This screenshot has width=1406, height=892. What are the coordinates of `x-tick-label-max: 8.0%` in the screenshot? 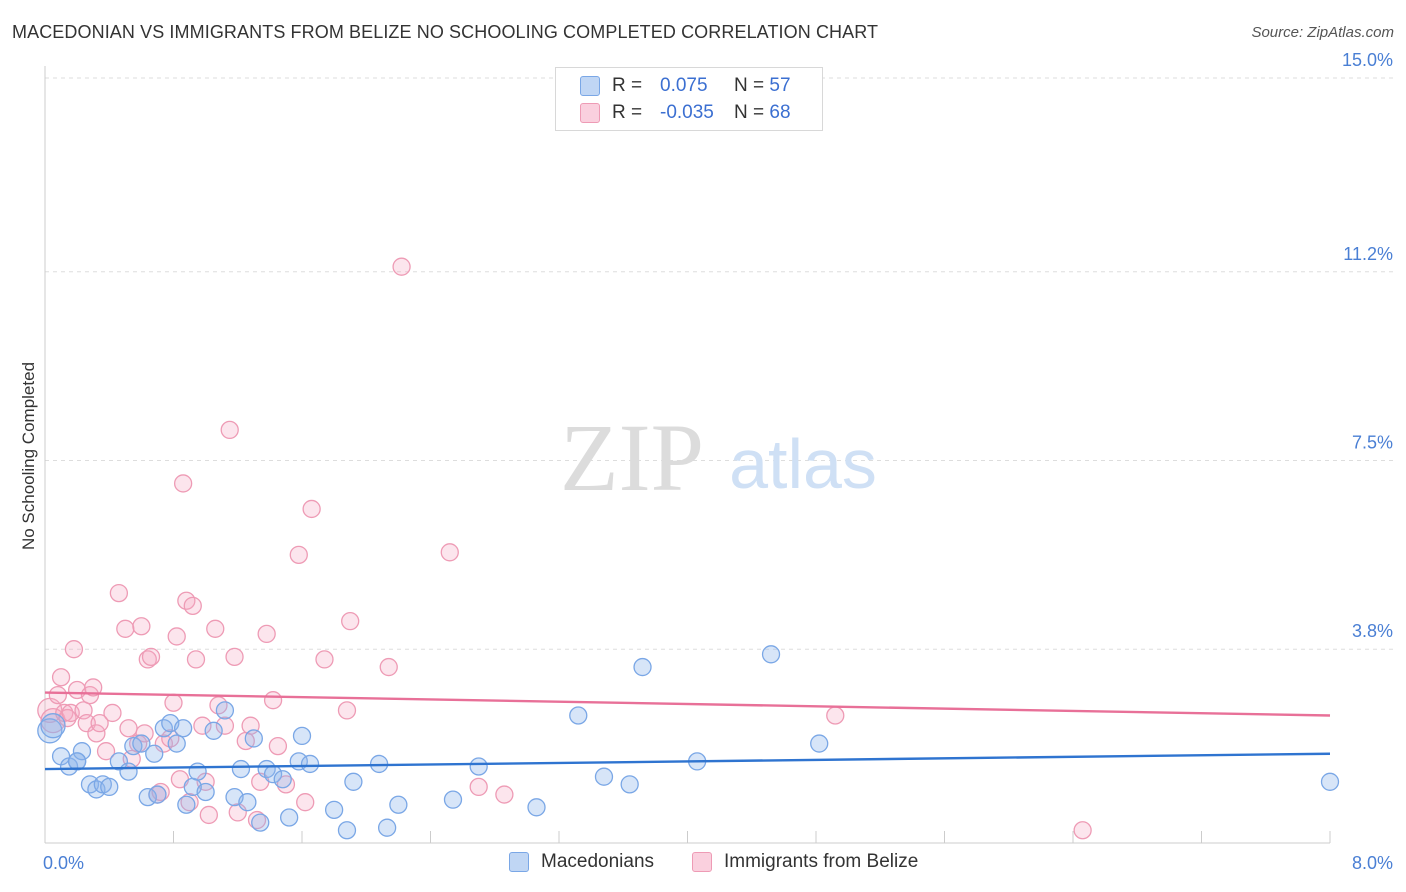 It's located at (1372, 863).